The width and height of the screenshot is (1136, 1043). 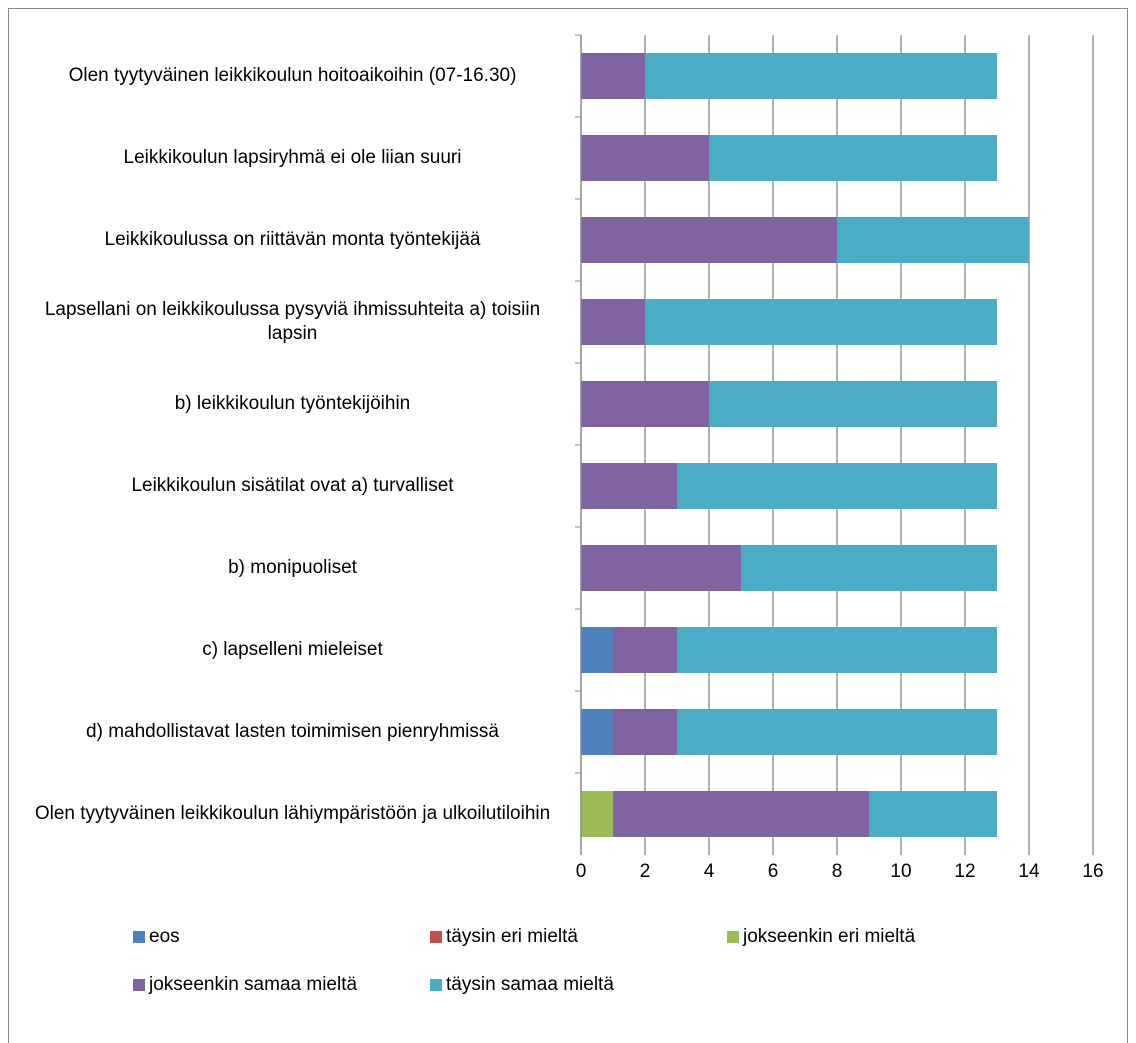 What do you see at coordinates (773, 871) in the screenshot?
I see `x-tick-label: 6` at bounding box center [773, 871].